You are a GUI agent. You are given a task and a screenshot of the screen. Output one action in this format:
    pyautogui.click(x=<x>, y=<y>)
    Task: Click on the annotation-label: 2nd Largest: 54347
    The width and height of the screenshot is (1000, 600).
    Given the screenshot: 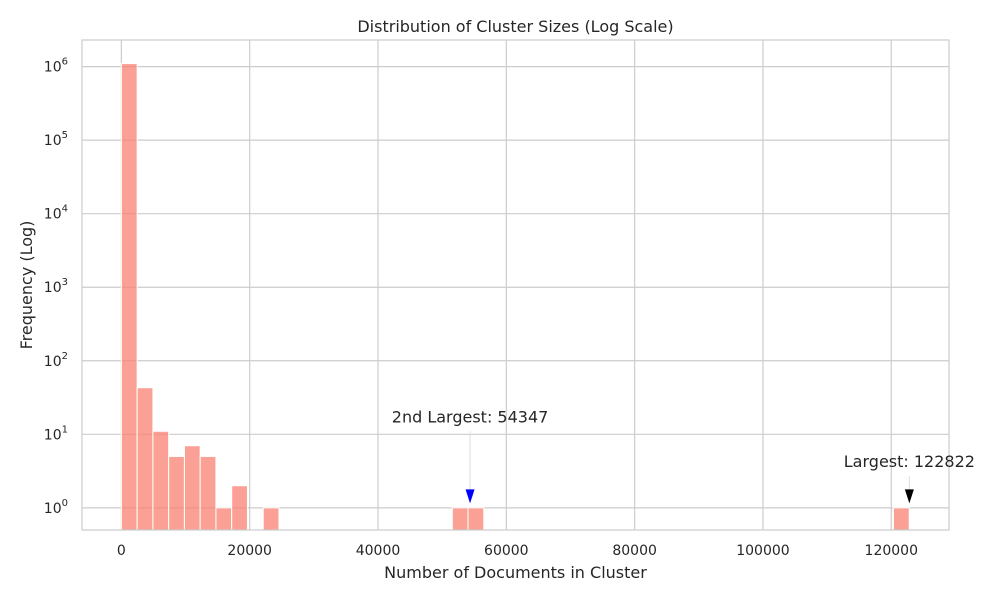 What is the action you would take?
    pyautogui.click(x=470, y=416)
    